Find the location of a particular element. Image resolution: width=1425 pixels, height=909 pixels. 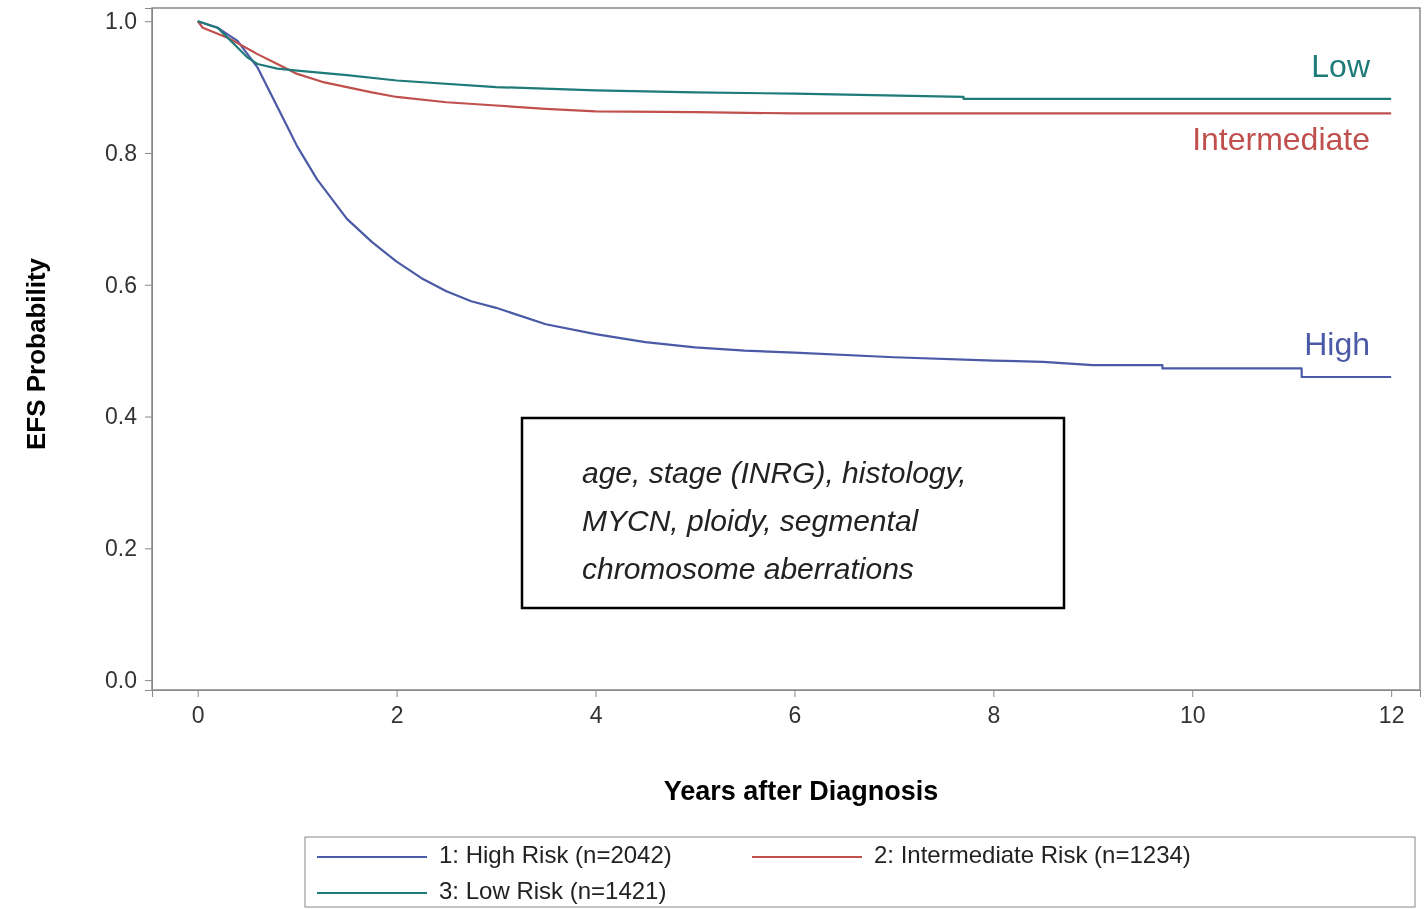

x-tick-label: 0 is located at coordinates (198, 715).